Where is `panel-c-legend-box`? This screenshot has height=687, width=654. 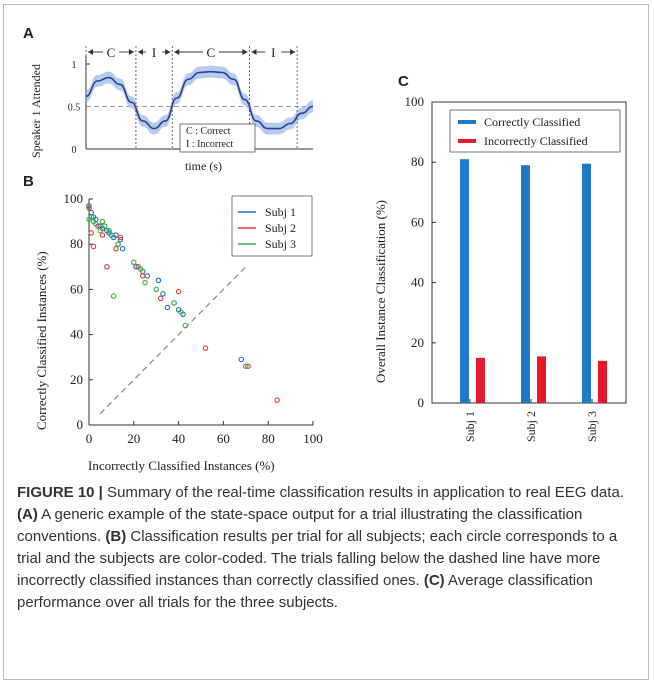 panel-c-legend-box is located at coordinates (535, 131).